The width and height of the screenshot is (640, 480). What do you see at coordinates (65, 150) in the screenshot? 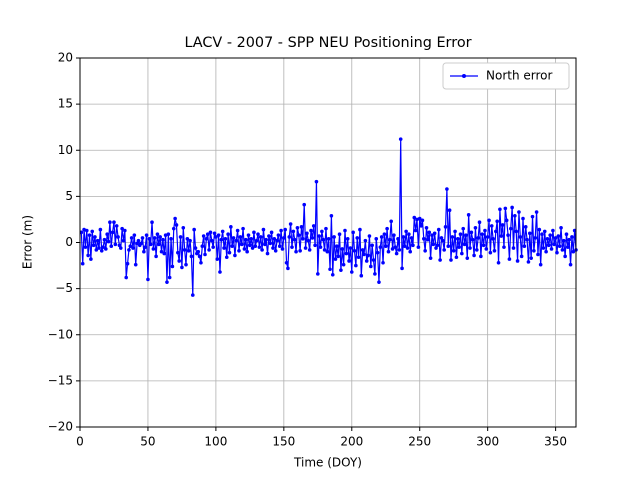
I see `y-tick-label: 10` at bounding box center [65, 150].